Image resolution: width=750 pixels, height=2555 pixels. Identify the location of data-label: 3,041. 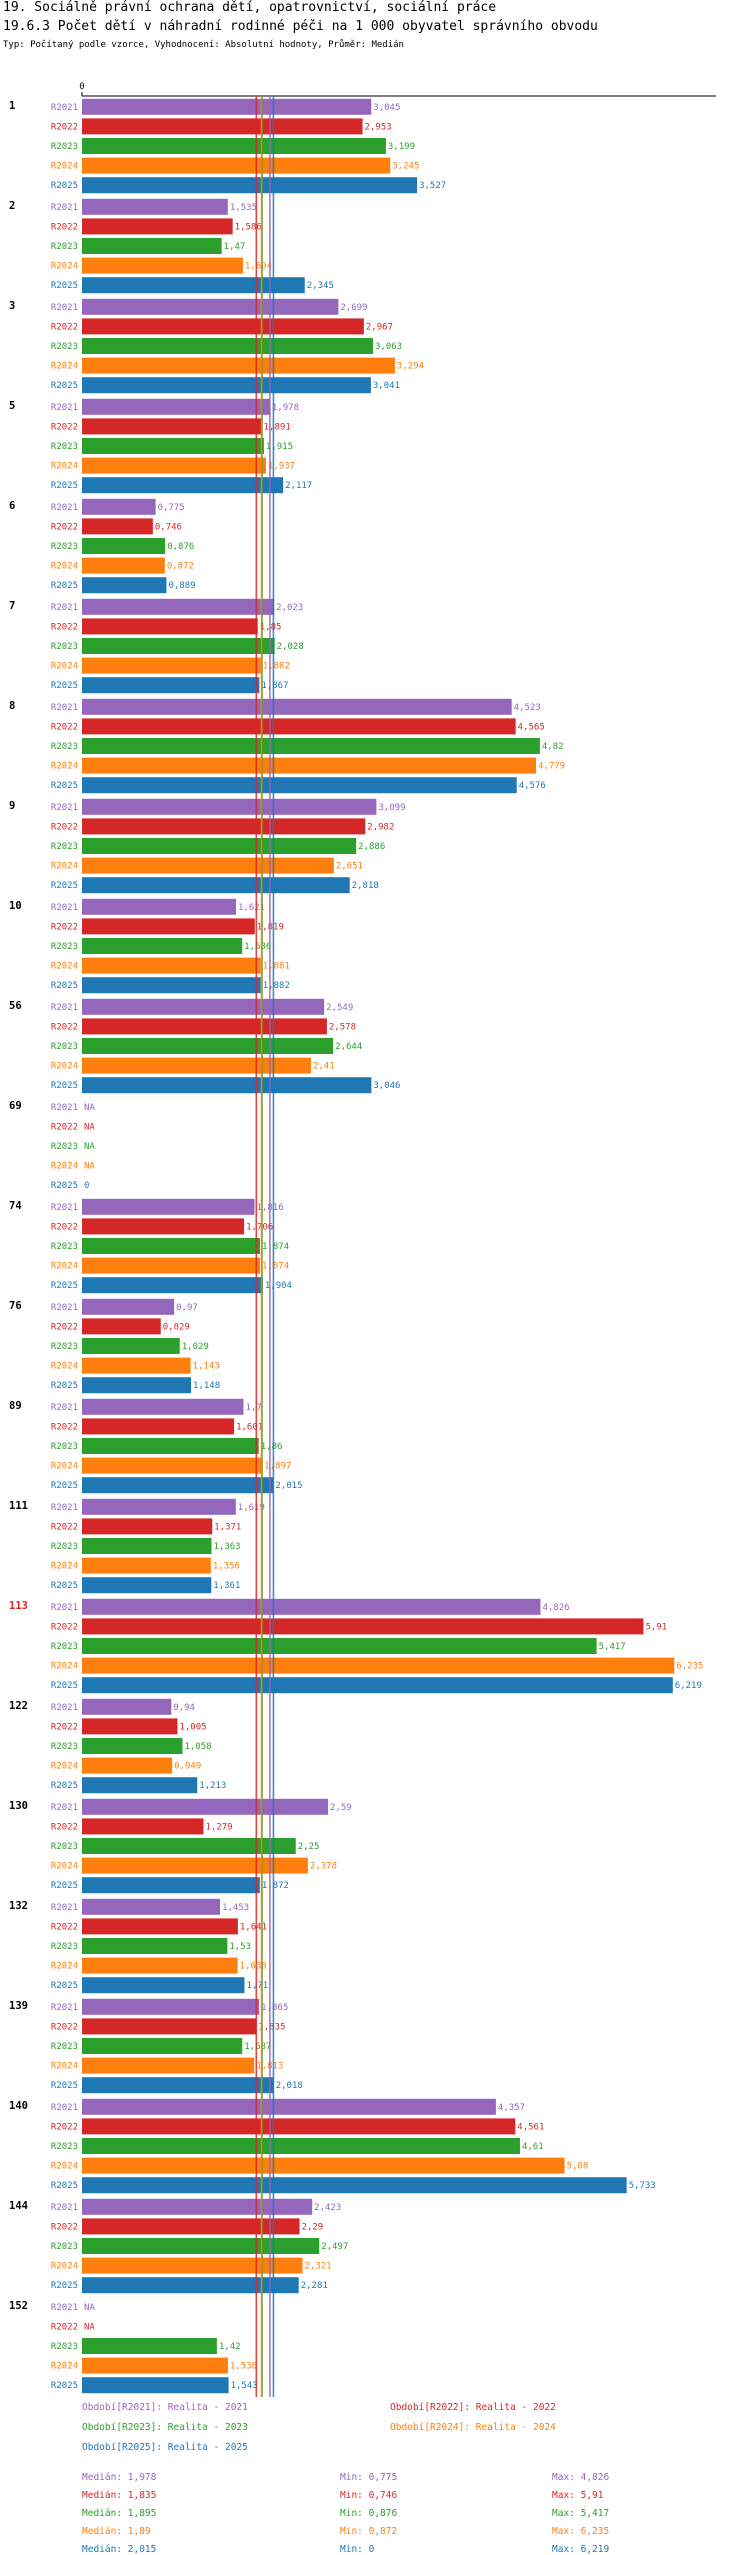
(386, 386).